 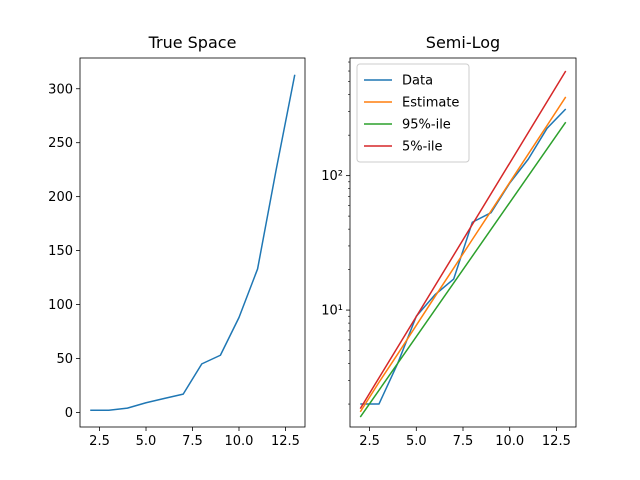 What do you see at coordinates (413, 113) in the screenshot?
I see `legend-box` at bounding box center [413, 113].